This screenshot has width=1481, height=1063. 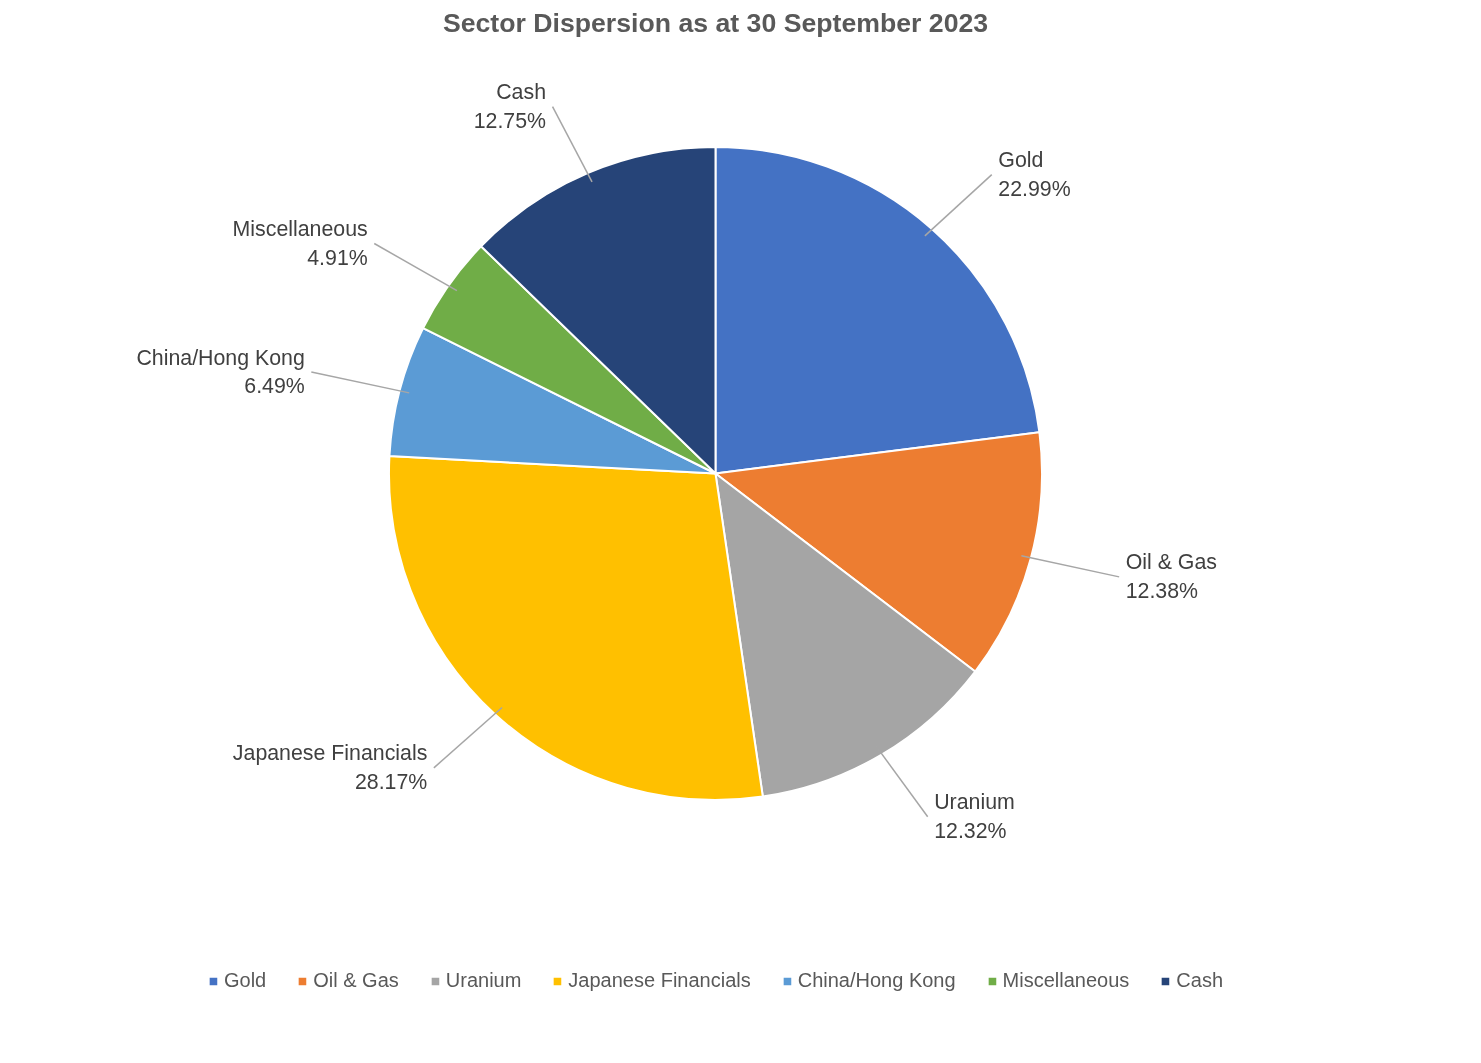 I want to click on legend-label: Miscellaneous, so click(x=1066, y=980).